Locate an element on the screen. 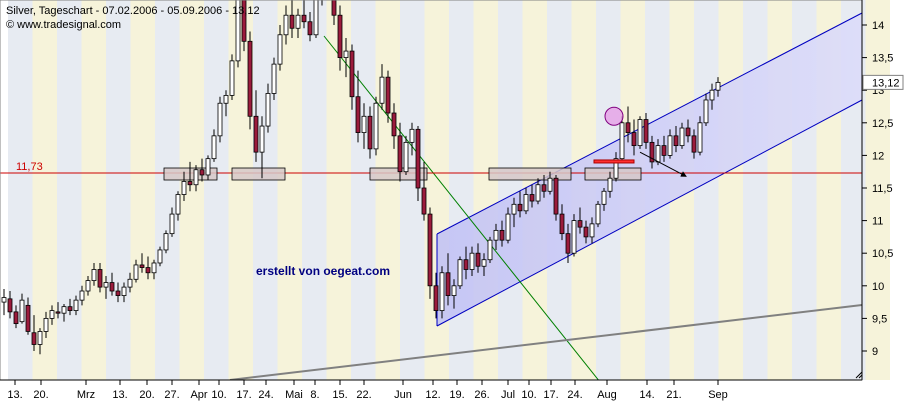  long-term-trend-line is located at coordinates (545, 342).